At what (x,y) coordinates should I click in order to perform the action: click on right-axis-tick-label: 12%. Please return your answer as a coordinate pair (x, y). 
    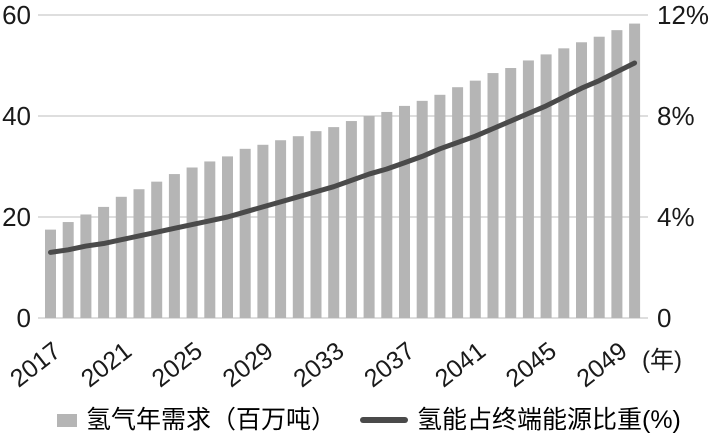
    Looking at the image, I should click on (683, 15).